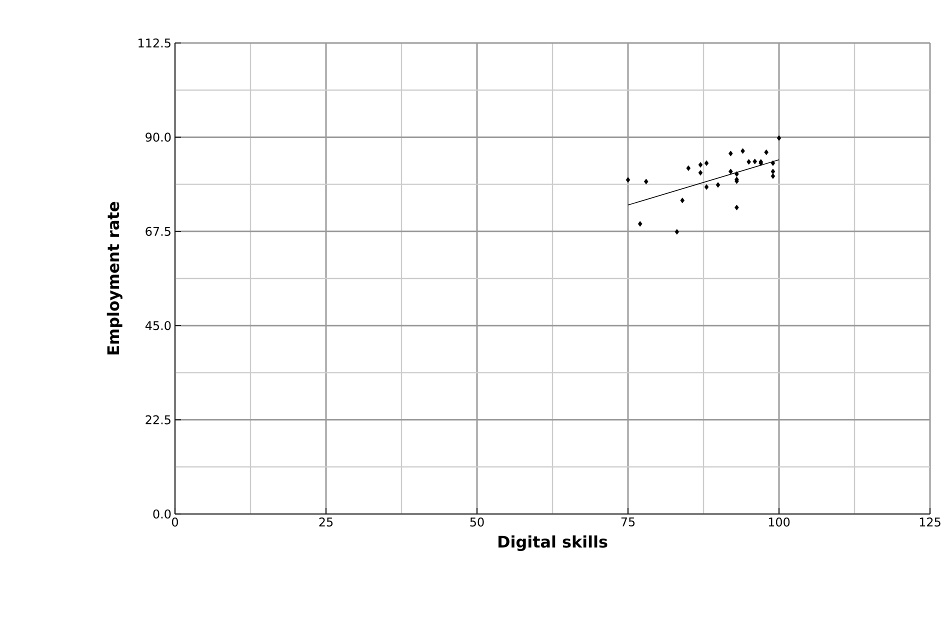  What do you see at coordinates (175, 522) in the screenshot?
I see `x-tick-label: 0` at bounding box center [175, 522].